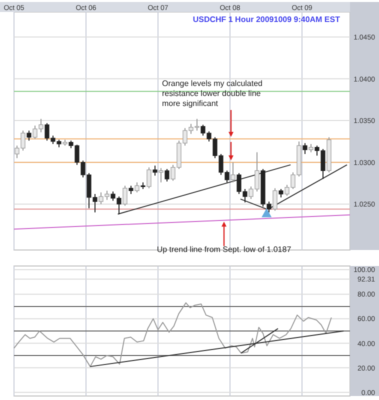 The width and height of the screenshot is (379, 400). What do you see at coordinates (224, 249) in the screenshot?
I see `annotation: Up trend line from Sept. low of 1.0187` at bounding box center [224, 249].